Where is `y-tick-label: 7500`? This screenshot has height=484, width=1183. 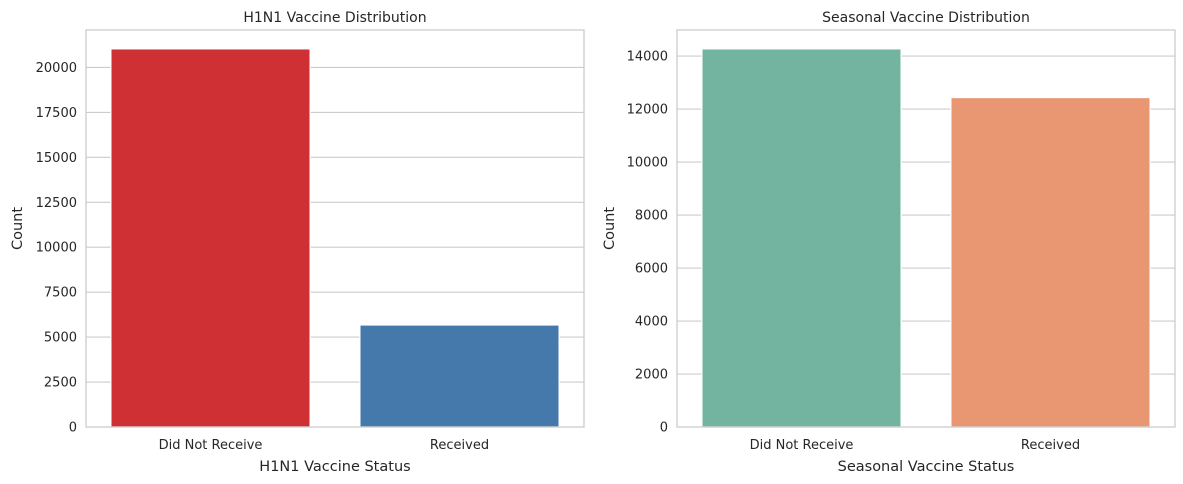 y-tick-label: 7500 is located at coordinates (60, 293).